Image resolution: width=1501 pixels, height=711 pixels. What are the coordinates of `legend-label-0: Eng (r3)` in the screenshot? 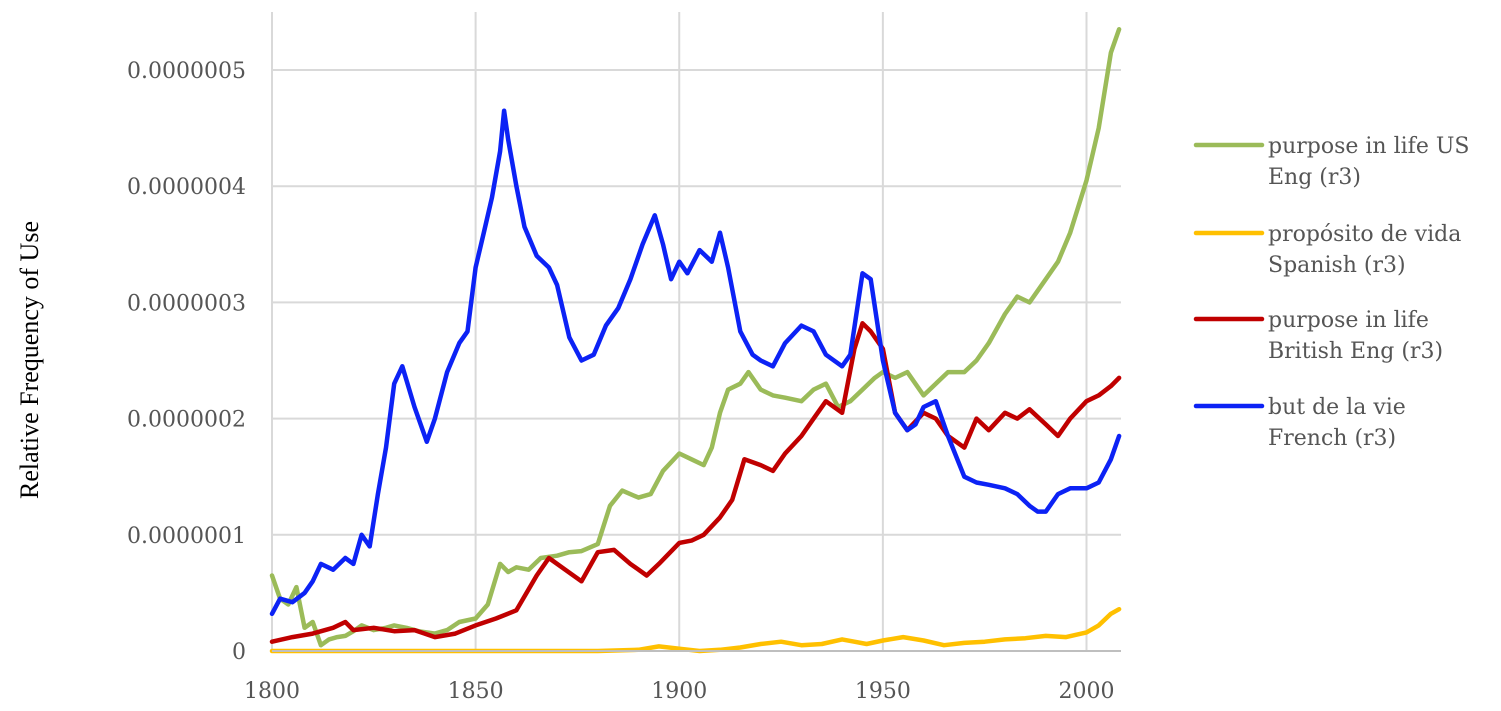 It's located at (1314, 177).